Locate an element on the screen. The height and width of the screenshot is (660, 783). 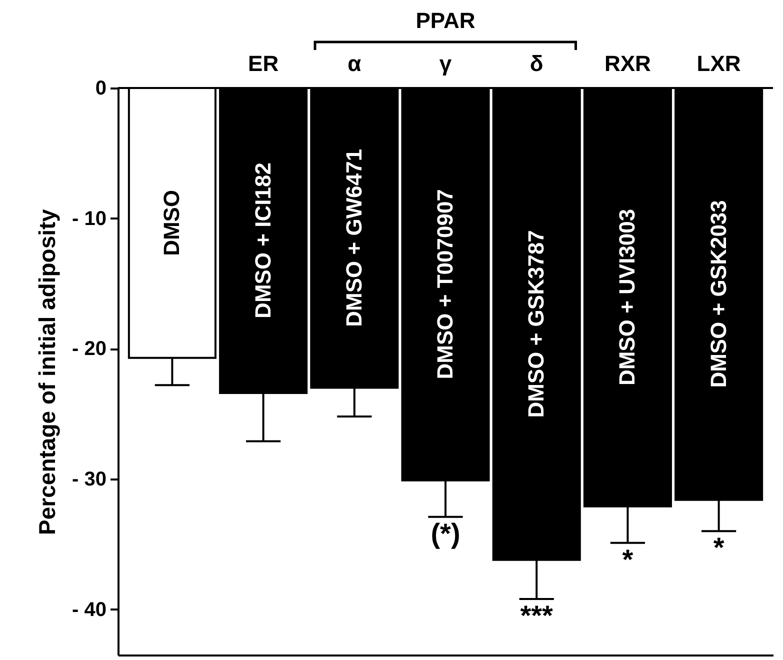
y-tick-label: 0 is located at coordinates (100, 89).